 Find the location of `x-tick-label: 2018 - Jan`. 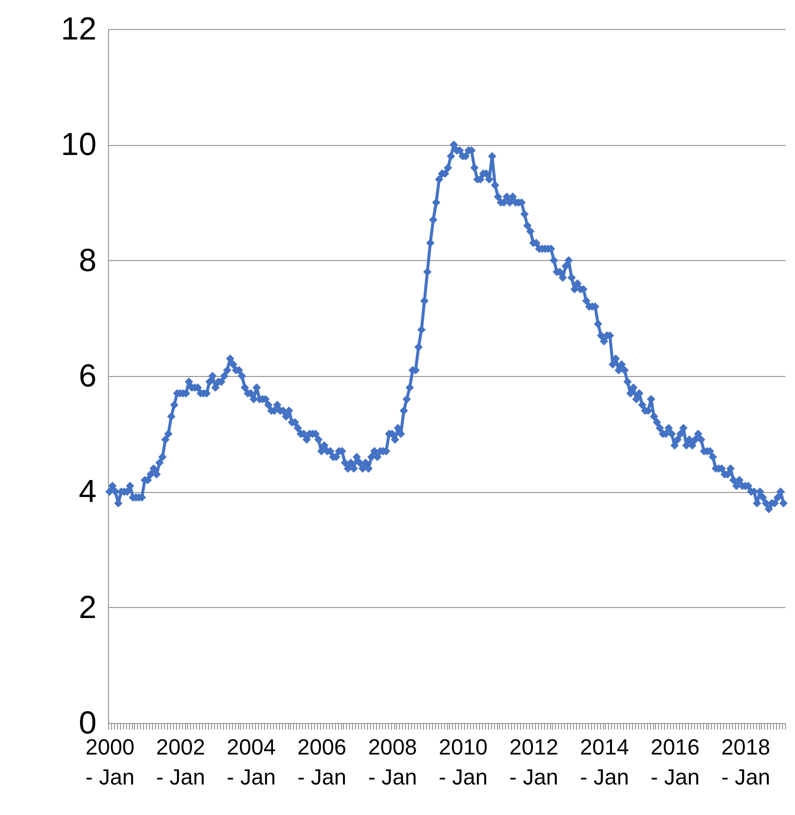

x-tick-label: 2018 - Jan is located at coordinates (745, 762).